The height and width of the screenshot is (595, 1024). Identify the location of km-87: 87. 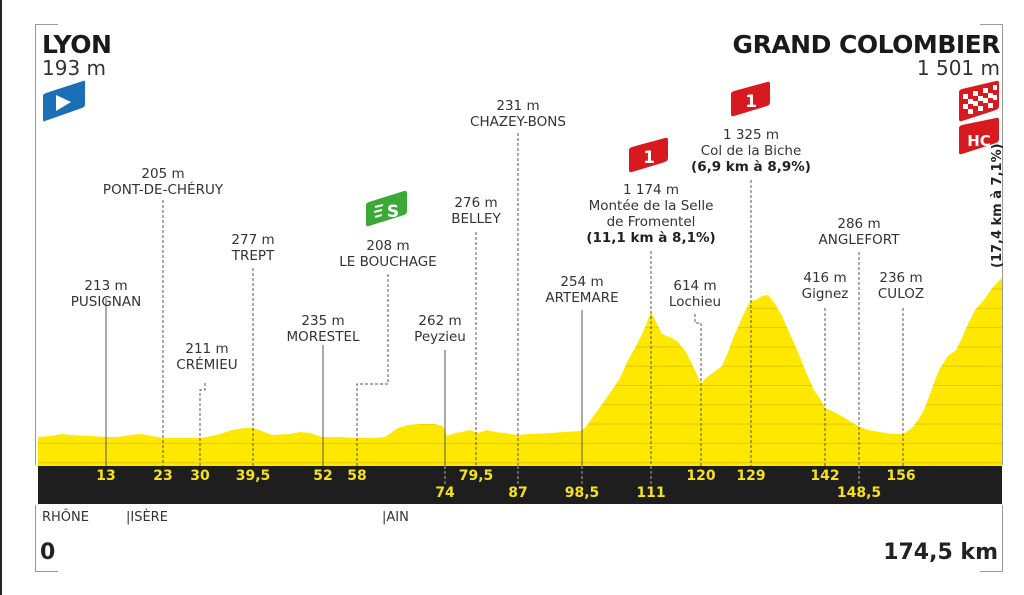
(518, 493).